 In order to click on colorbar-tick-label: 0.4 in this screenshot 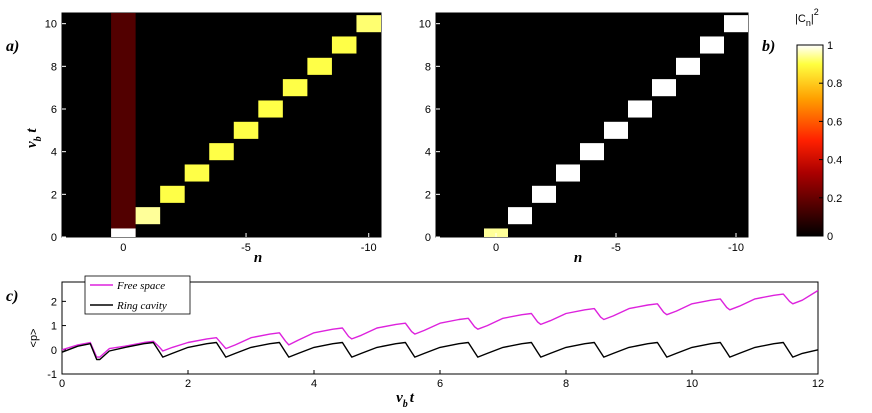, I will do `click(834, 161)`.